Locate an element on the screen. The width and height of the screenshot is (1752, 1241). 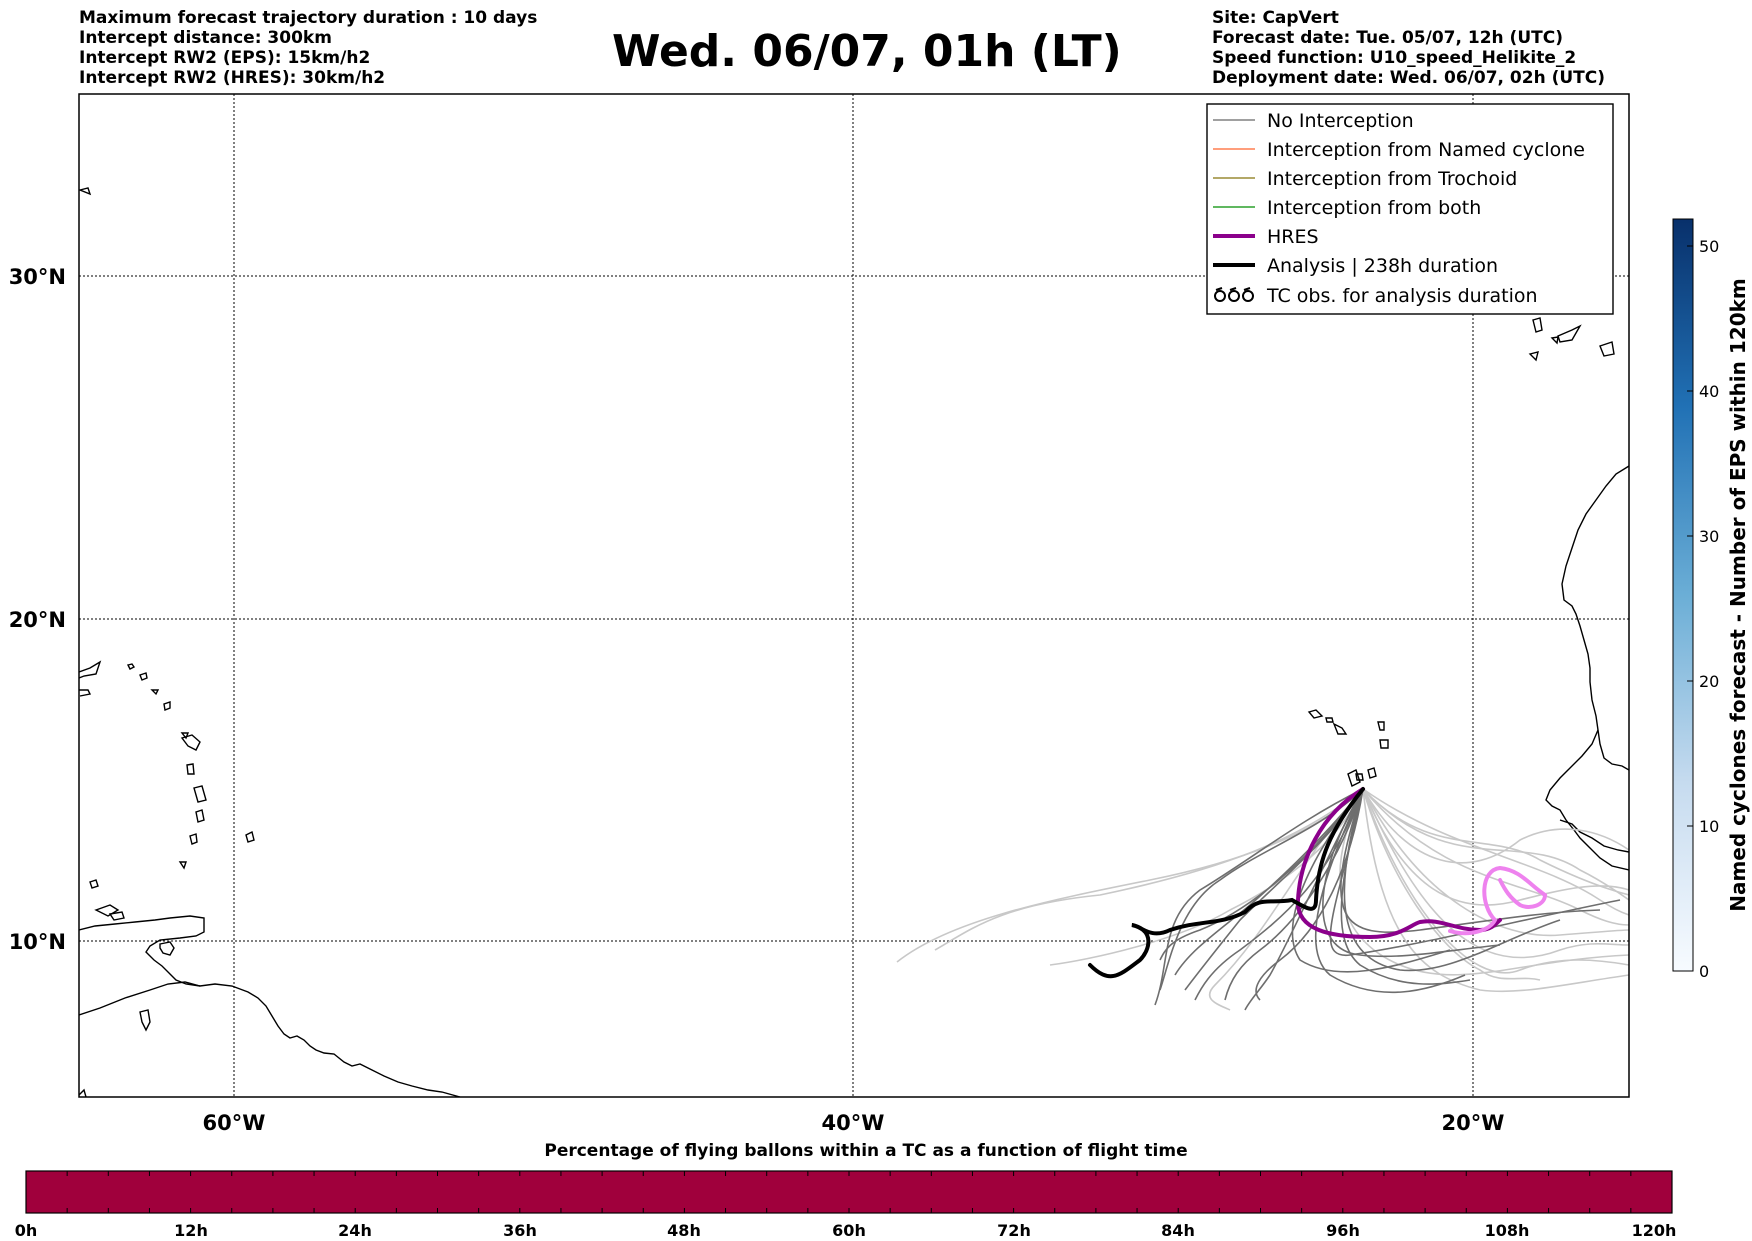
site-text: Site: CapVert is located at coordinates (1275, 18).